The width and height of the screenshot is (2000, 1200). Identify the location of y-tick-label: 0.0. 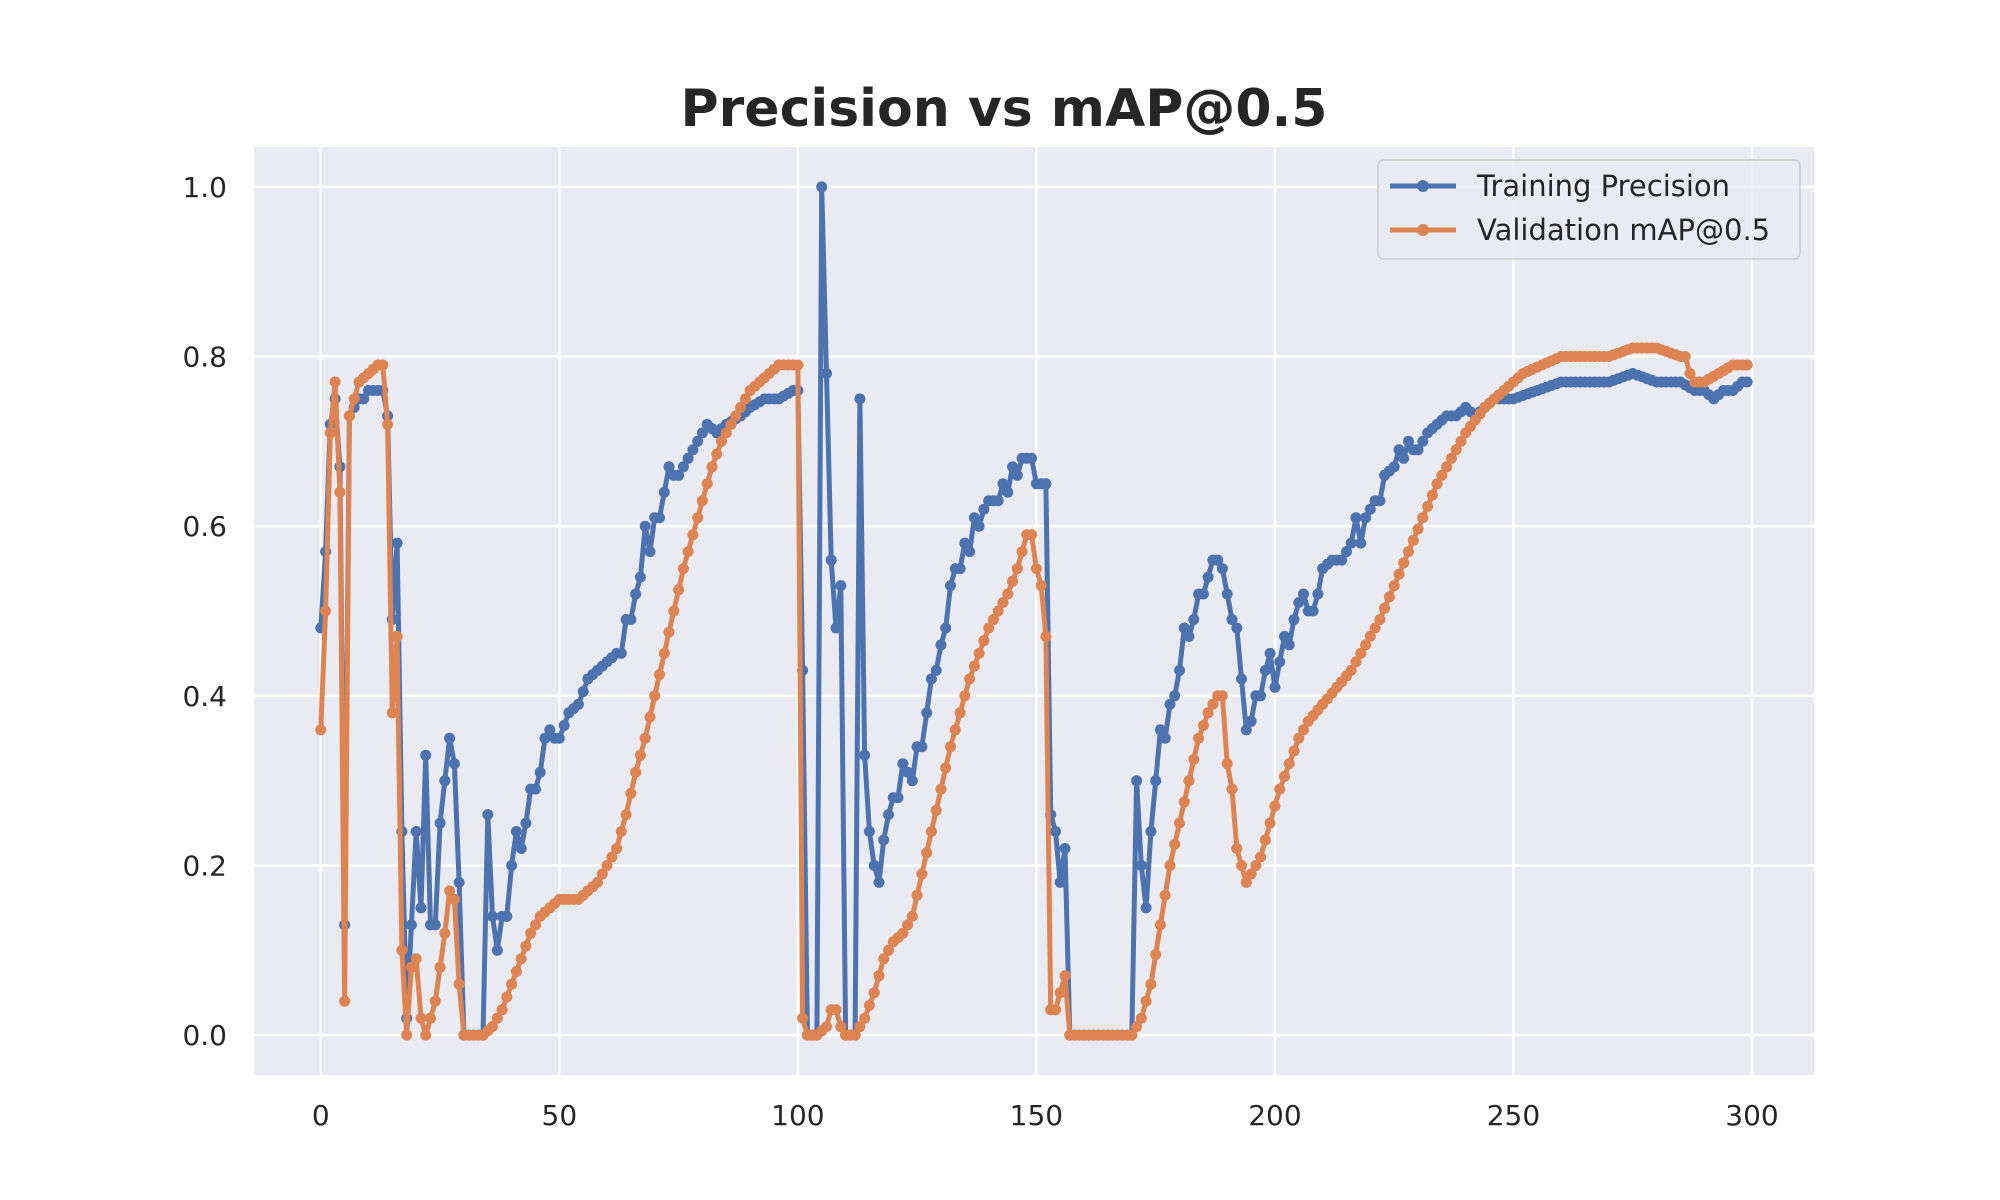
(204, 1035).